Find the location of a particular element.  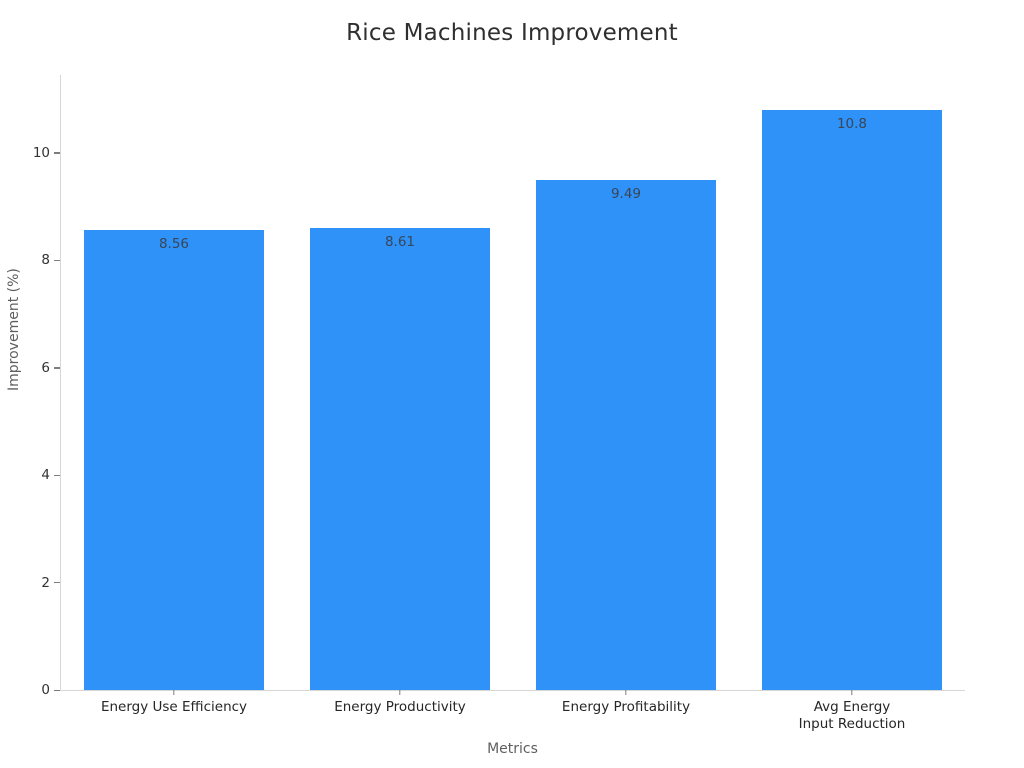

bar-value-label: 8.56 is located at coordinates (174, 244).